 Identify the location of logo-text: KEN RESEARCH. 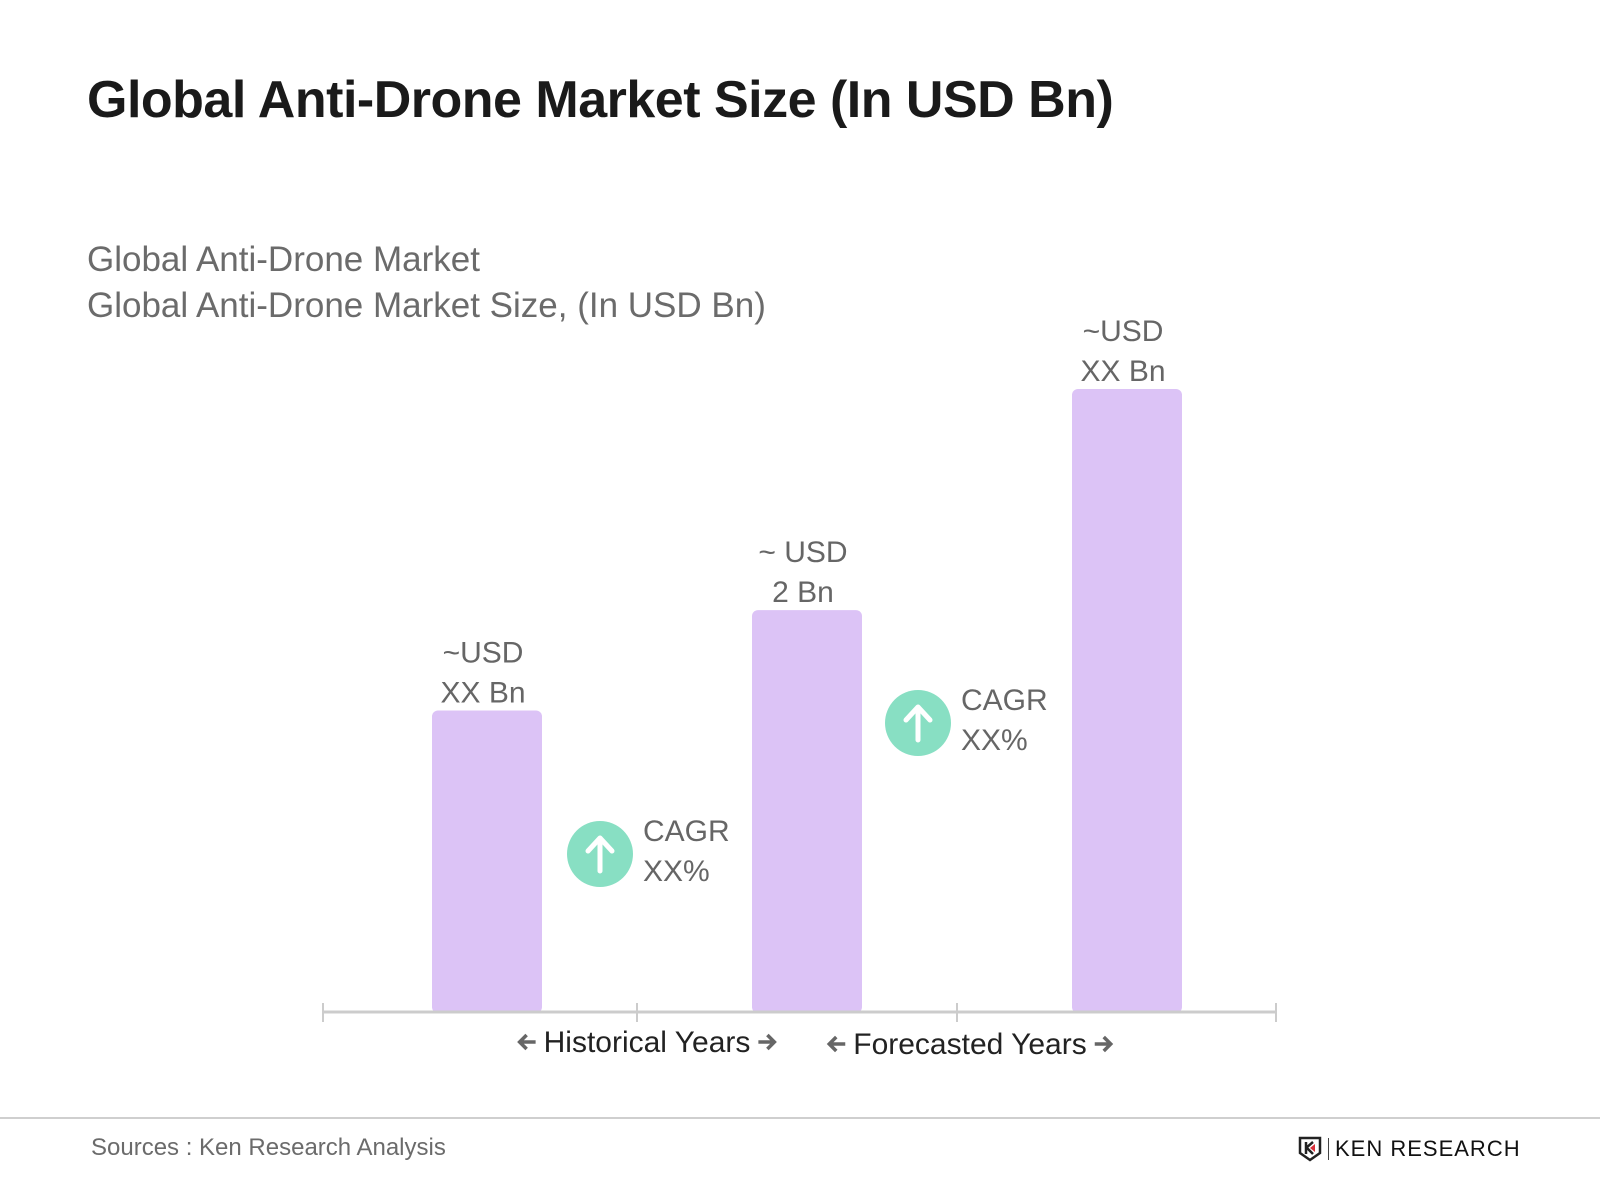
(1428, 1148).